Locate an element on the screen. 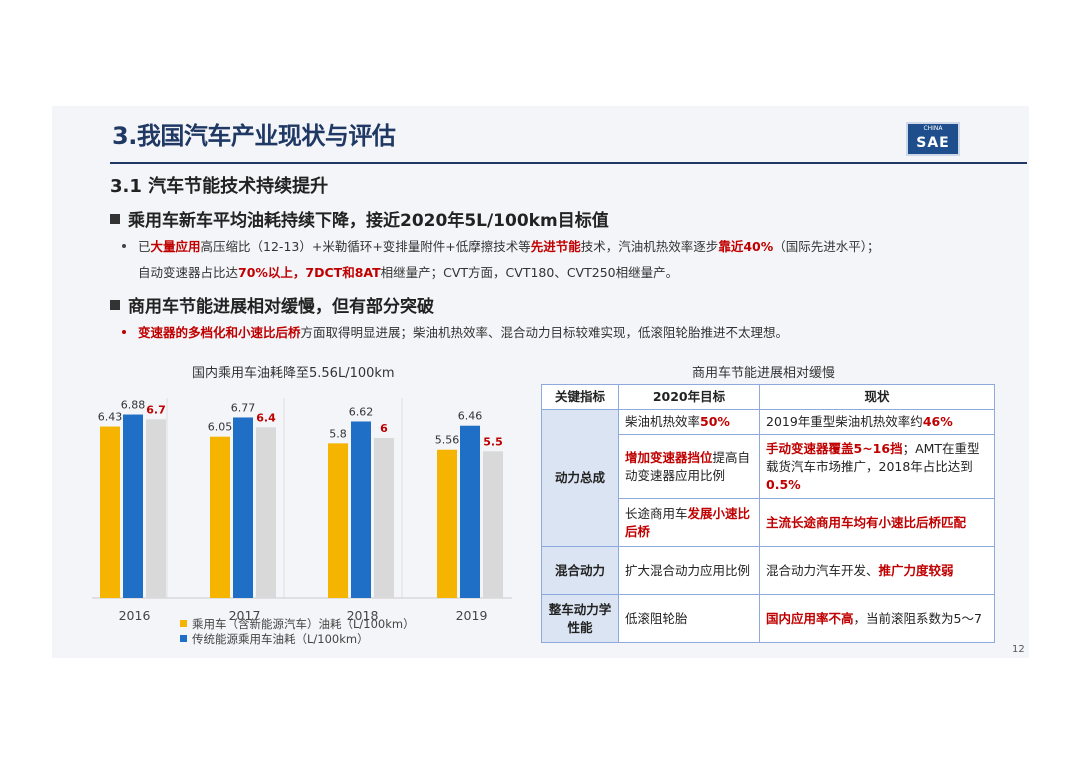  body-text: 技术，汽油机热效率逐步 is located at coordinates (649, 246).